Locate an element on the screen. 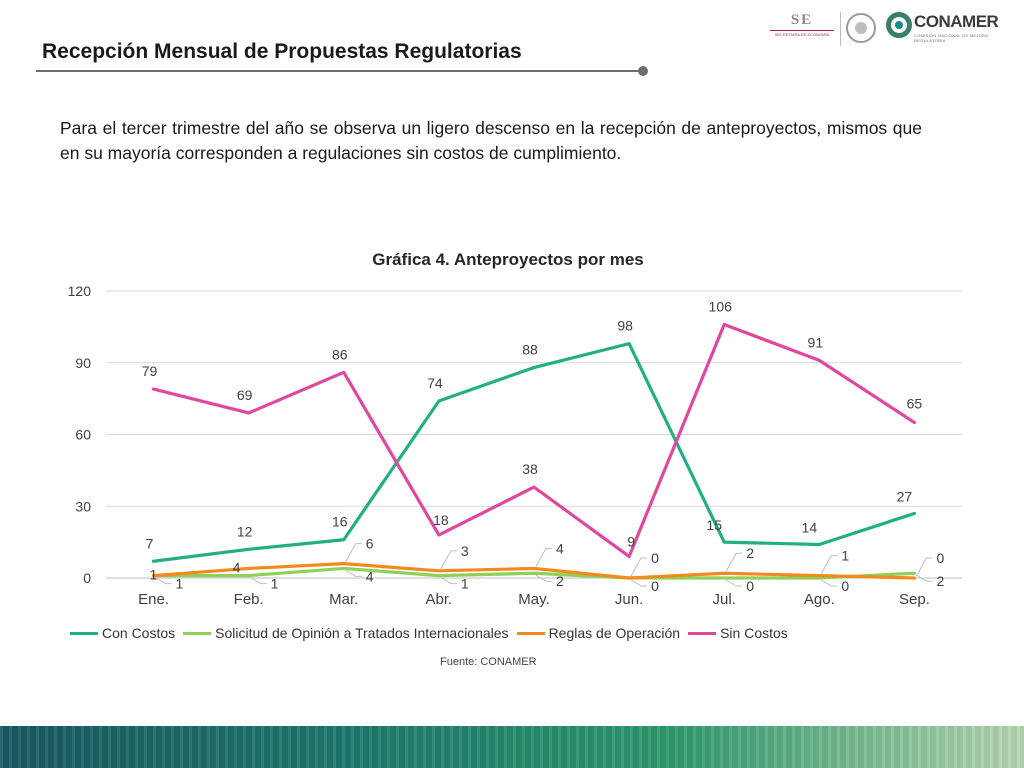 Image resolution: width=1024 pixels, height=768 pixels. data-label: 98 is located at coordinates (625, 326).